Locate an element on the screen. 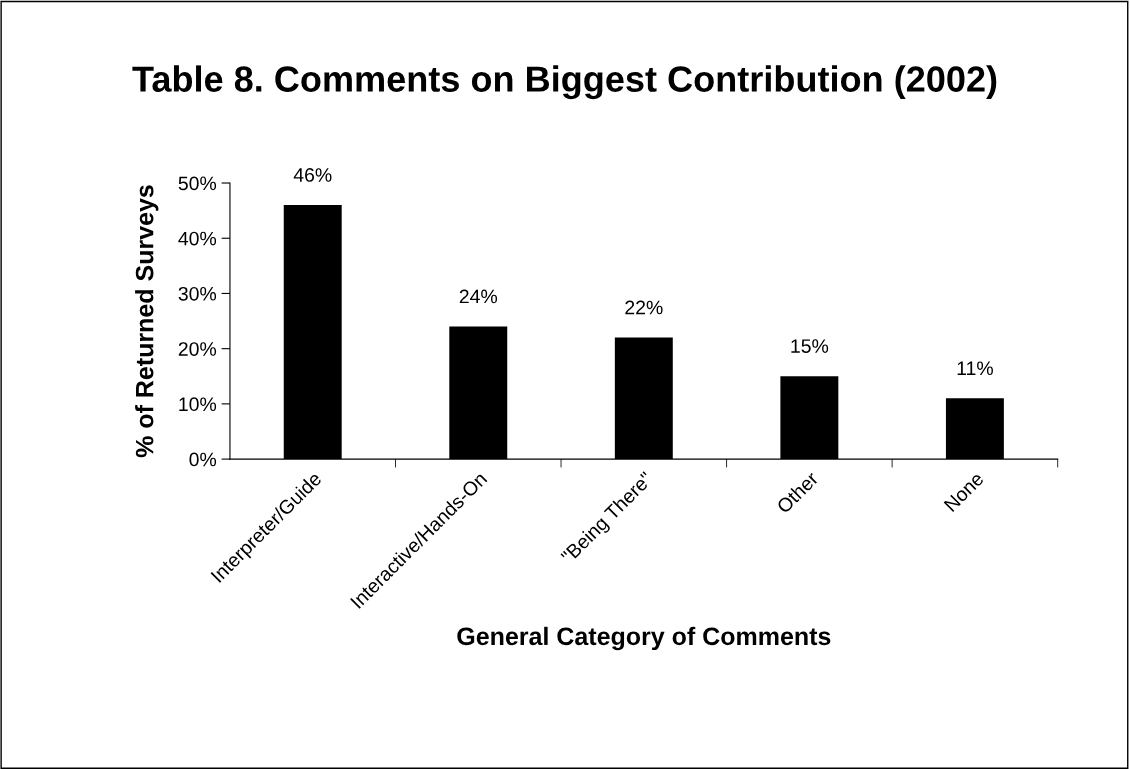  data-label: 46% is located at coordinates (312, 175).